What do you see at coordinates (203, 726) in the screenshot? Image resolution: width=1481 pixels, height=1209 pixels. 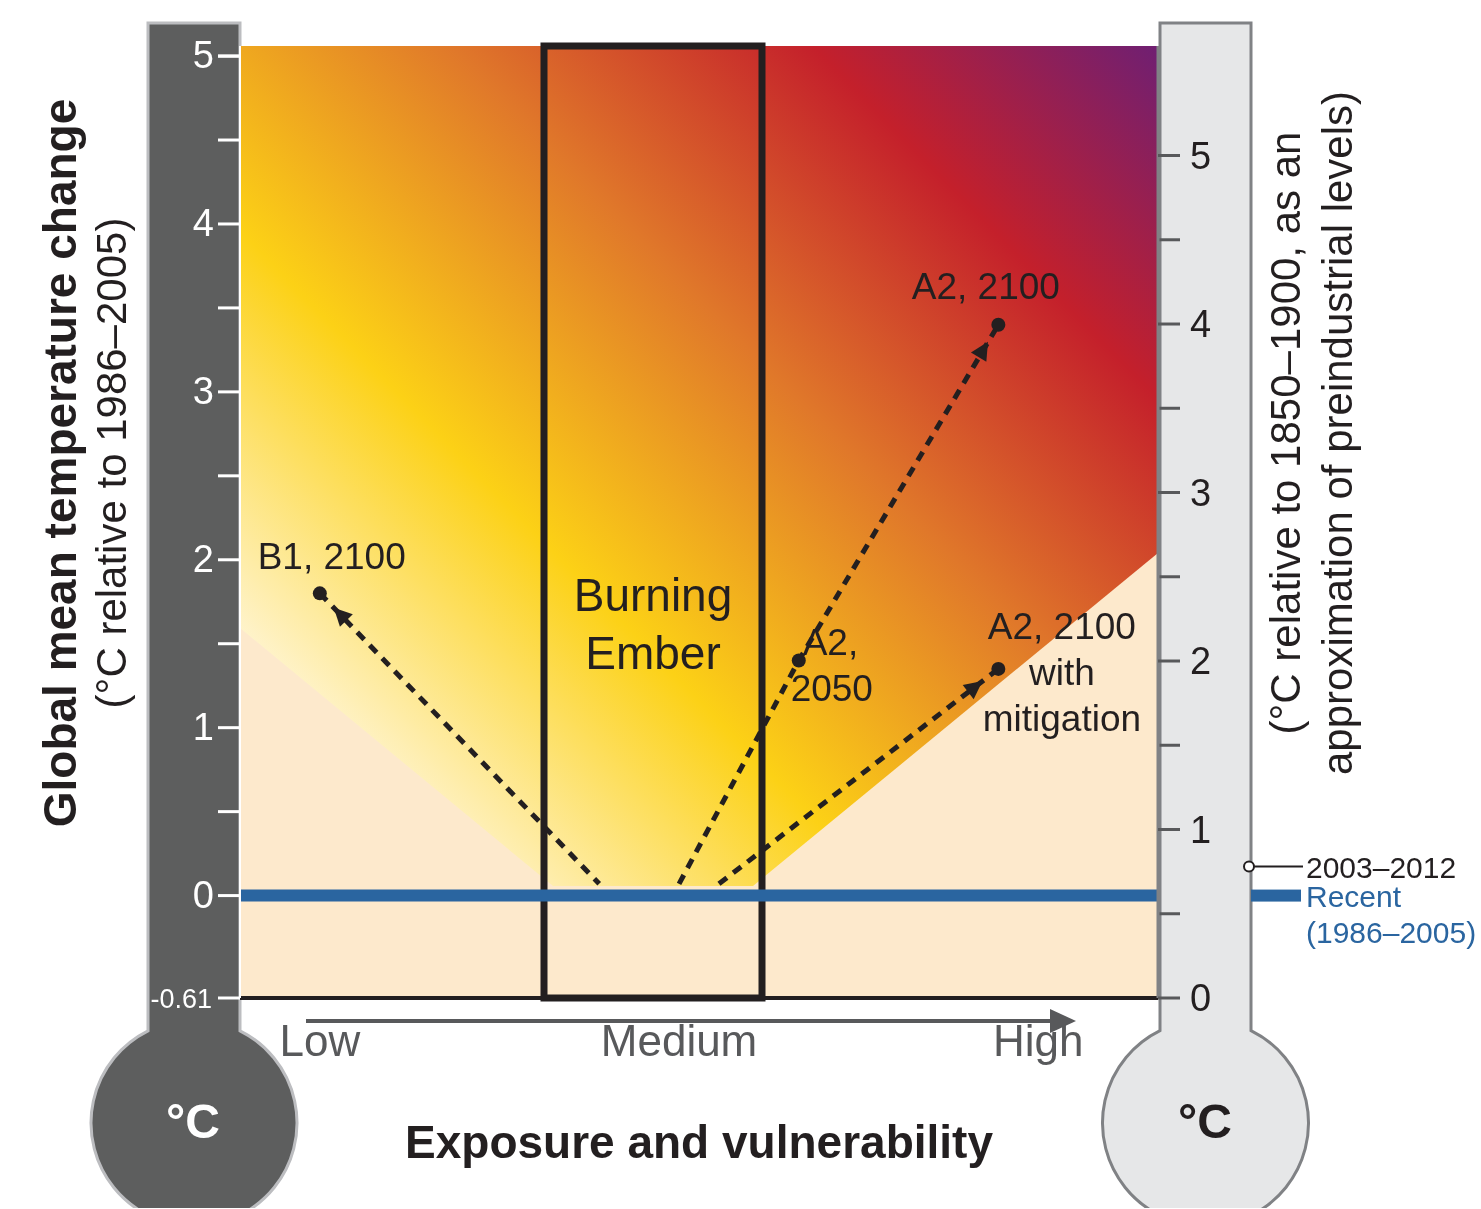 I see `y-tick-label: 1` at bounding box center [203, 726].